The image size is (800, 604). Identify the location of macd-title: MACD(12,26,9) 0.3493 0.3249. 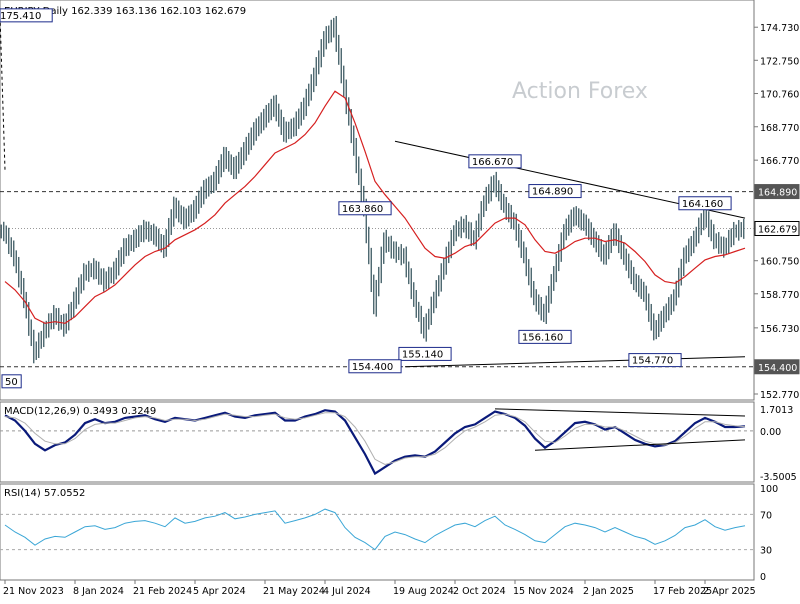
(80, 411).